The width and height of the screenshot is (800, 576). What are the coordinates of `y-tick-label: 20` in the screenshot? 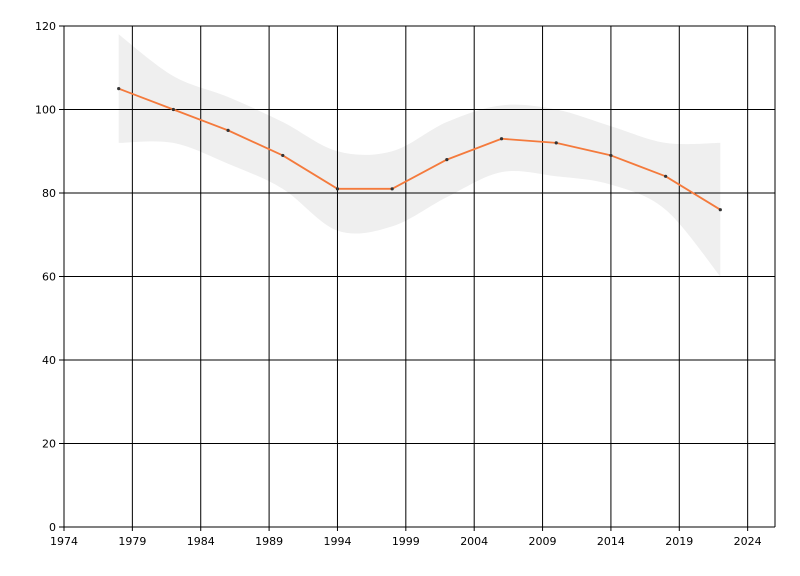 It's located at (49, 444).